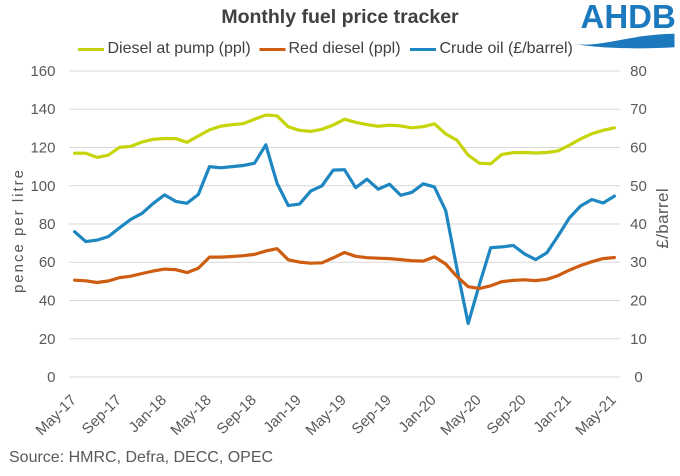  Describe the element at coordinates (42, 186) in the screenshot. I see `svg-text: 100` at that location.